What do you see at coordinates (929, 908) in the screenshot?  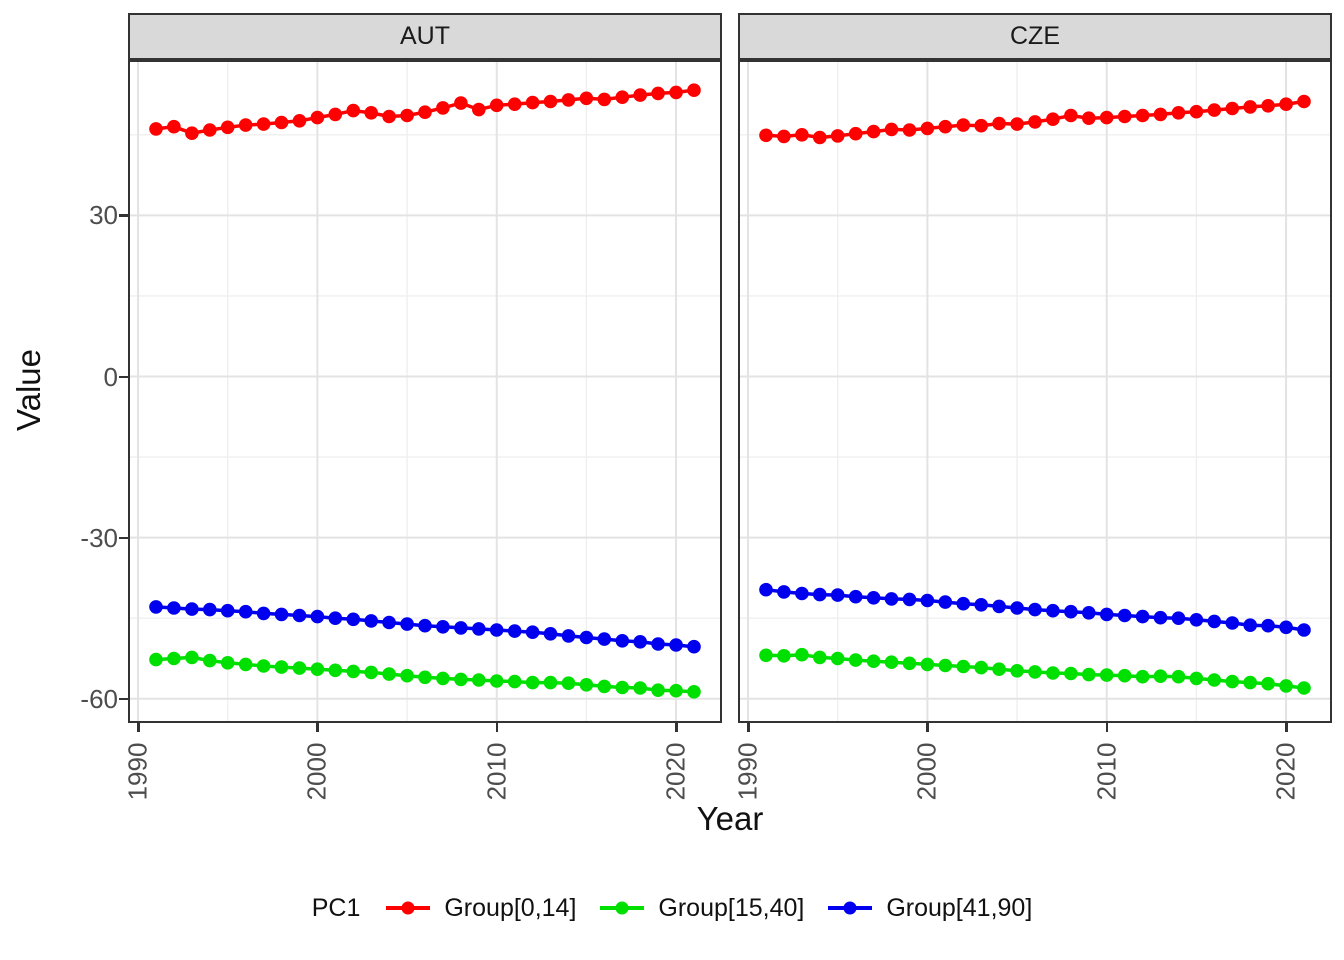 I see `legend-item-group-41-90: Group[41,90]` at bounding box center [929, 908].